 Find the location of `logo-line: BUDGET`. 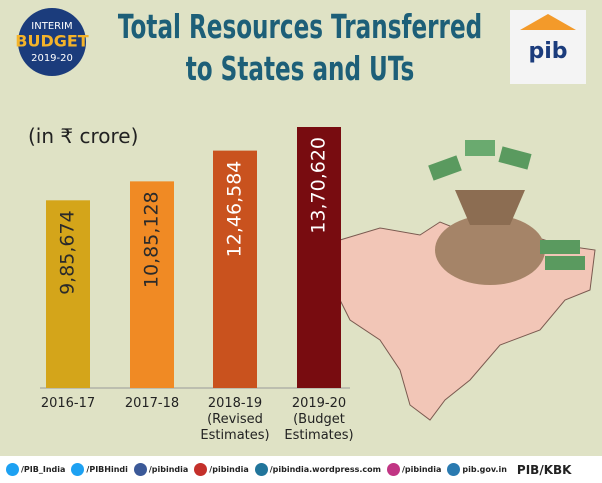

logo-line: BUDGET is located at coordinates (52, 41).